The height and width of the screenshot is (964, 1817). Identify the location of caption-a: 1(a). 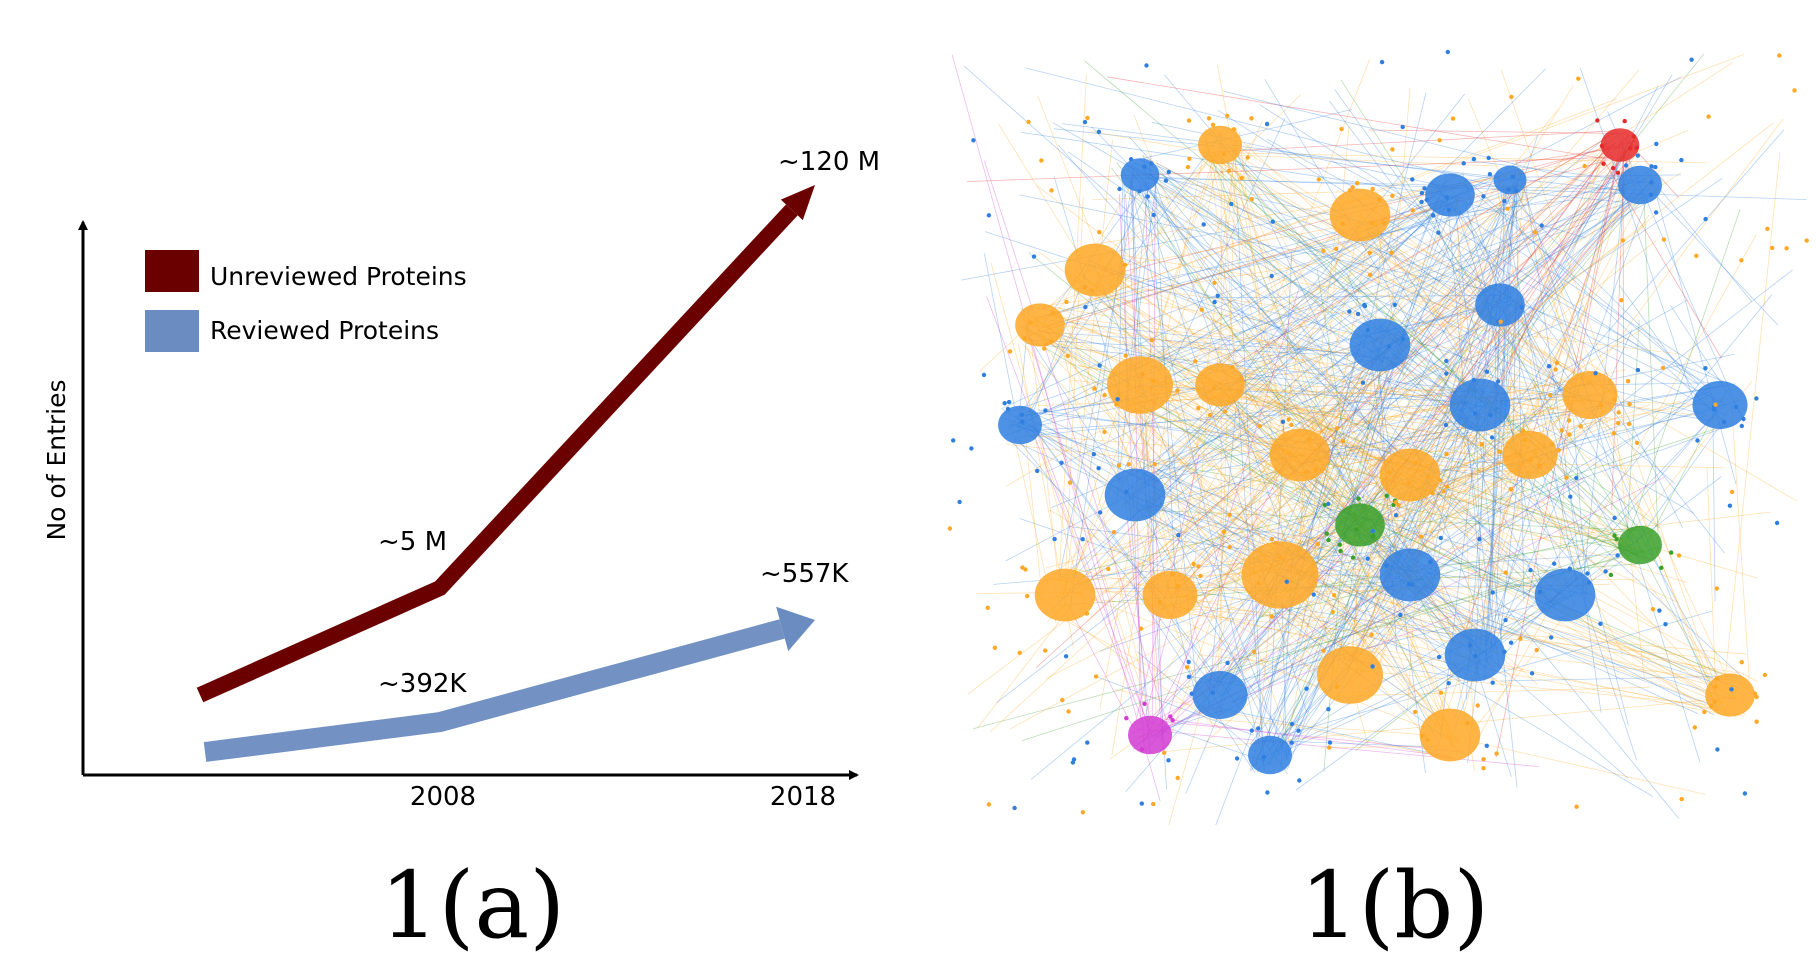
(473, 905).